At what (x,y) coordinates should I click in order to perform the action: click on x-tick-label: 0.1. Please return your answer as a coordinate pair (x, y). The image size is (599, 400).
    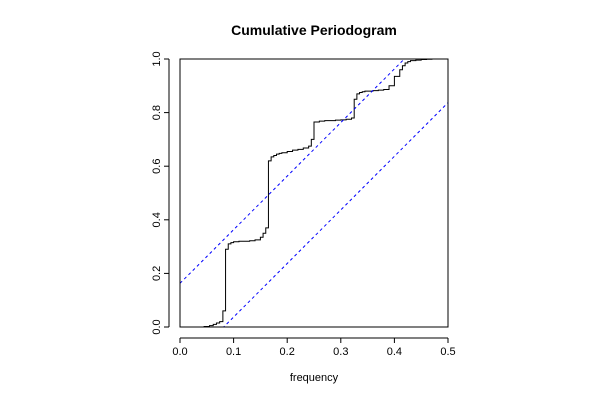
    Looking at the image, I should click on (233, 352).